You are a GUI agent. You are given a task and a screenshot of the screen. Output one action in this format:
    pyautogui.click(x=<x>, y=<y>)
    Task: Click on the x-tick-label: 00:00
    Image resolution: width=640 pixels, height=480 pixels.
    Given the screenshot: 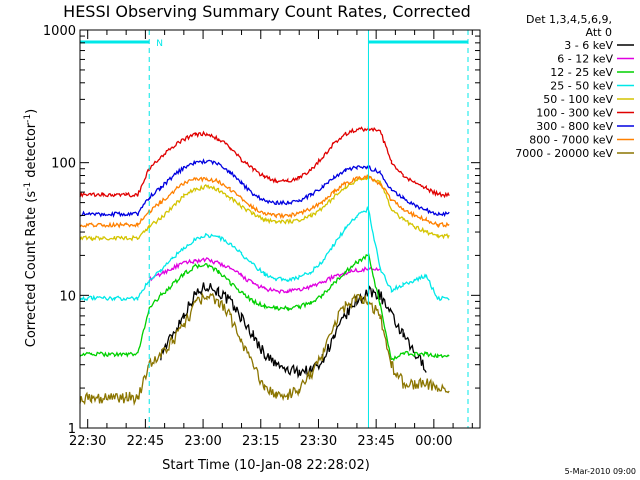 What is the action you would take?
    pyautogui.click(x=433, y=441)
    